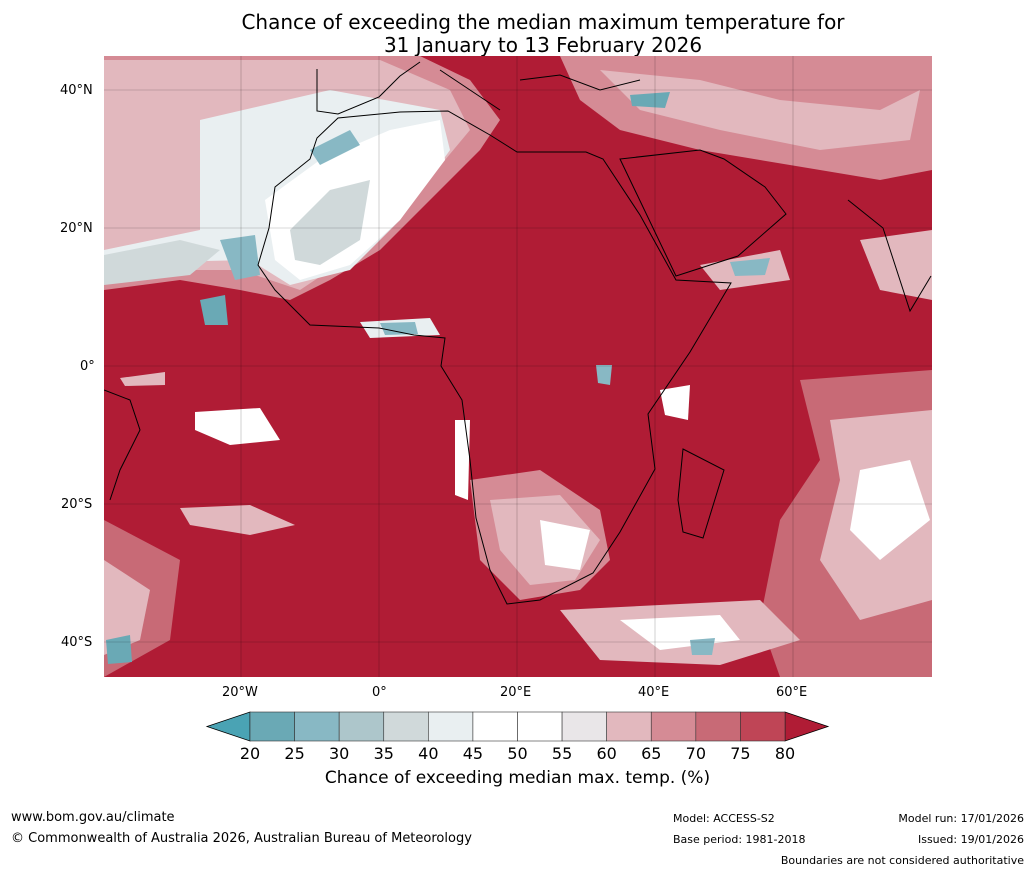 The width and height of the screenshot is (1035, 873). Describe the element at coordinates (543, 45) in the screenshot. I see `map-title-line2: 31 January to 13 February 2026` at that location.